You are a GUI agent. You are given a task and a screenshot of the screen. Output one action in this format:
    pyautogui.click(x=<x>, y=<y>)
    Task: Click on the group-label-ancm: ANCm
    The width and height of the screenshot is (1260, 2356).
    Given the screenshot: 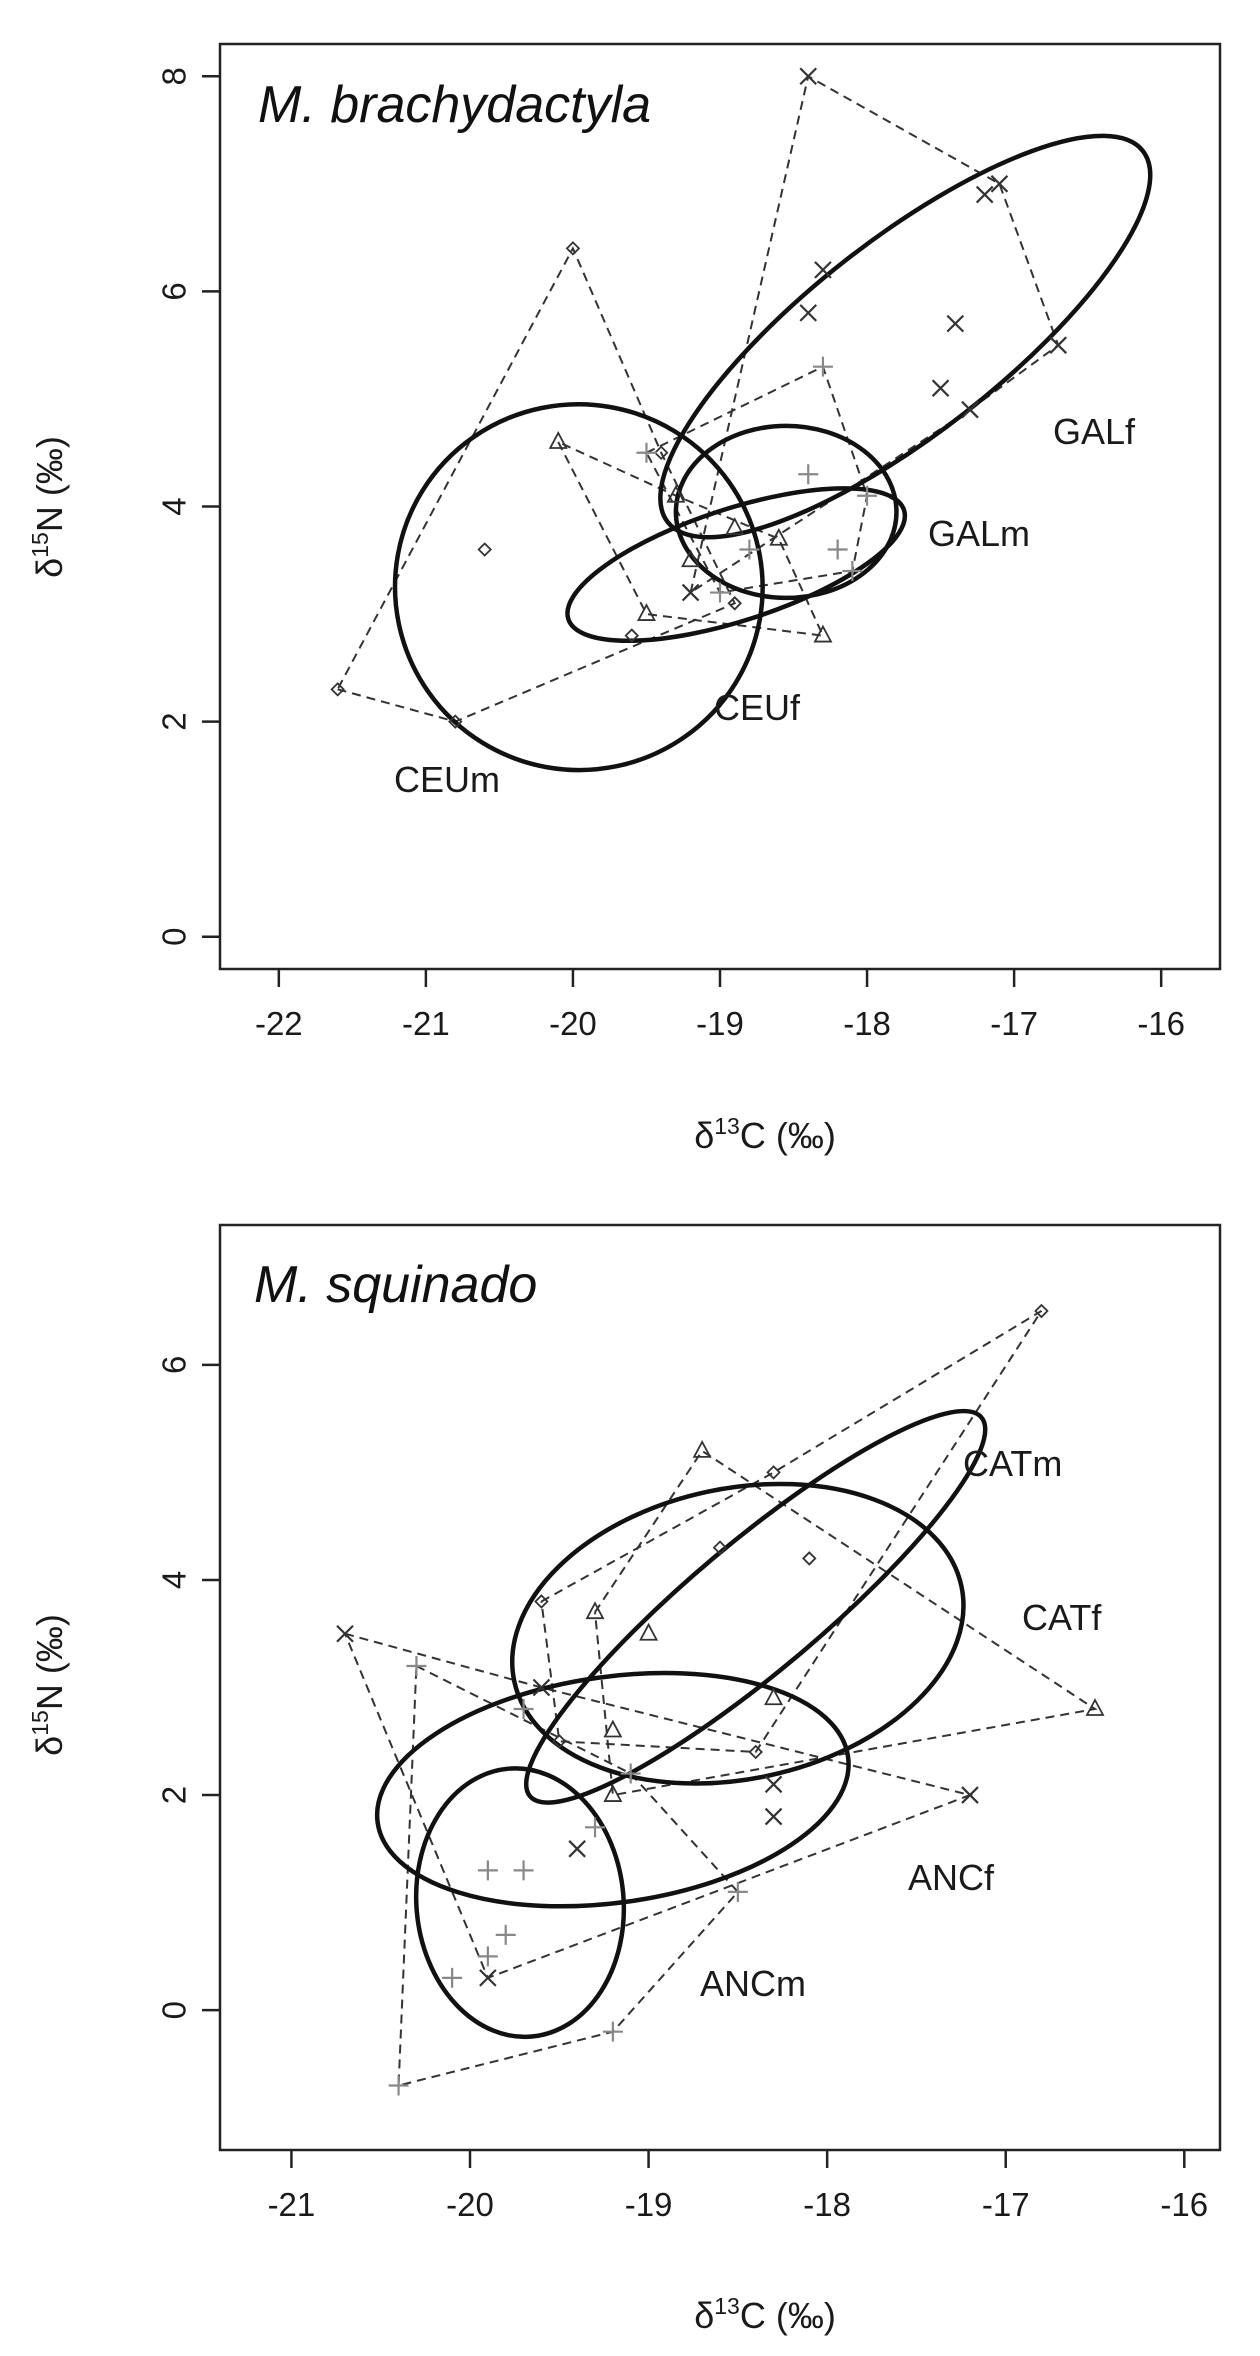 What is the action you would take?
    pyautogui.click(x=753, y=1983)
    